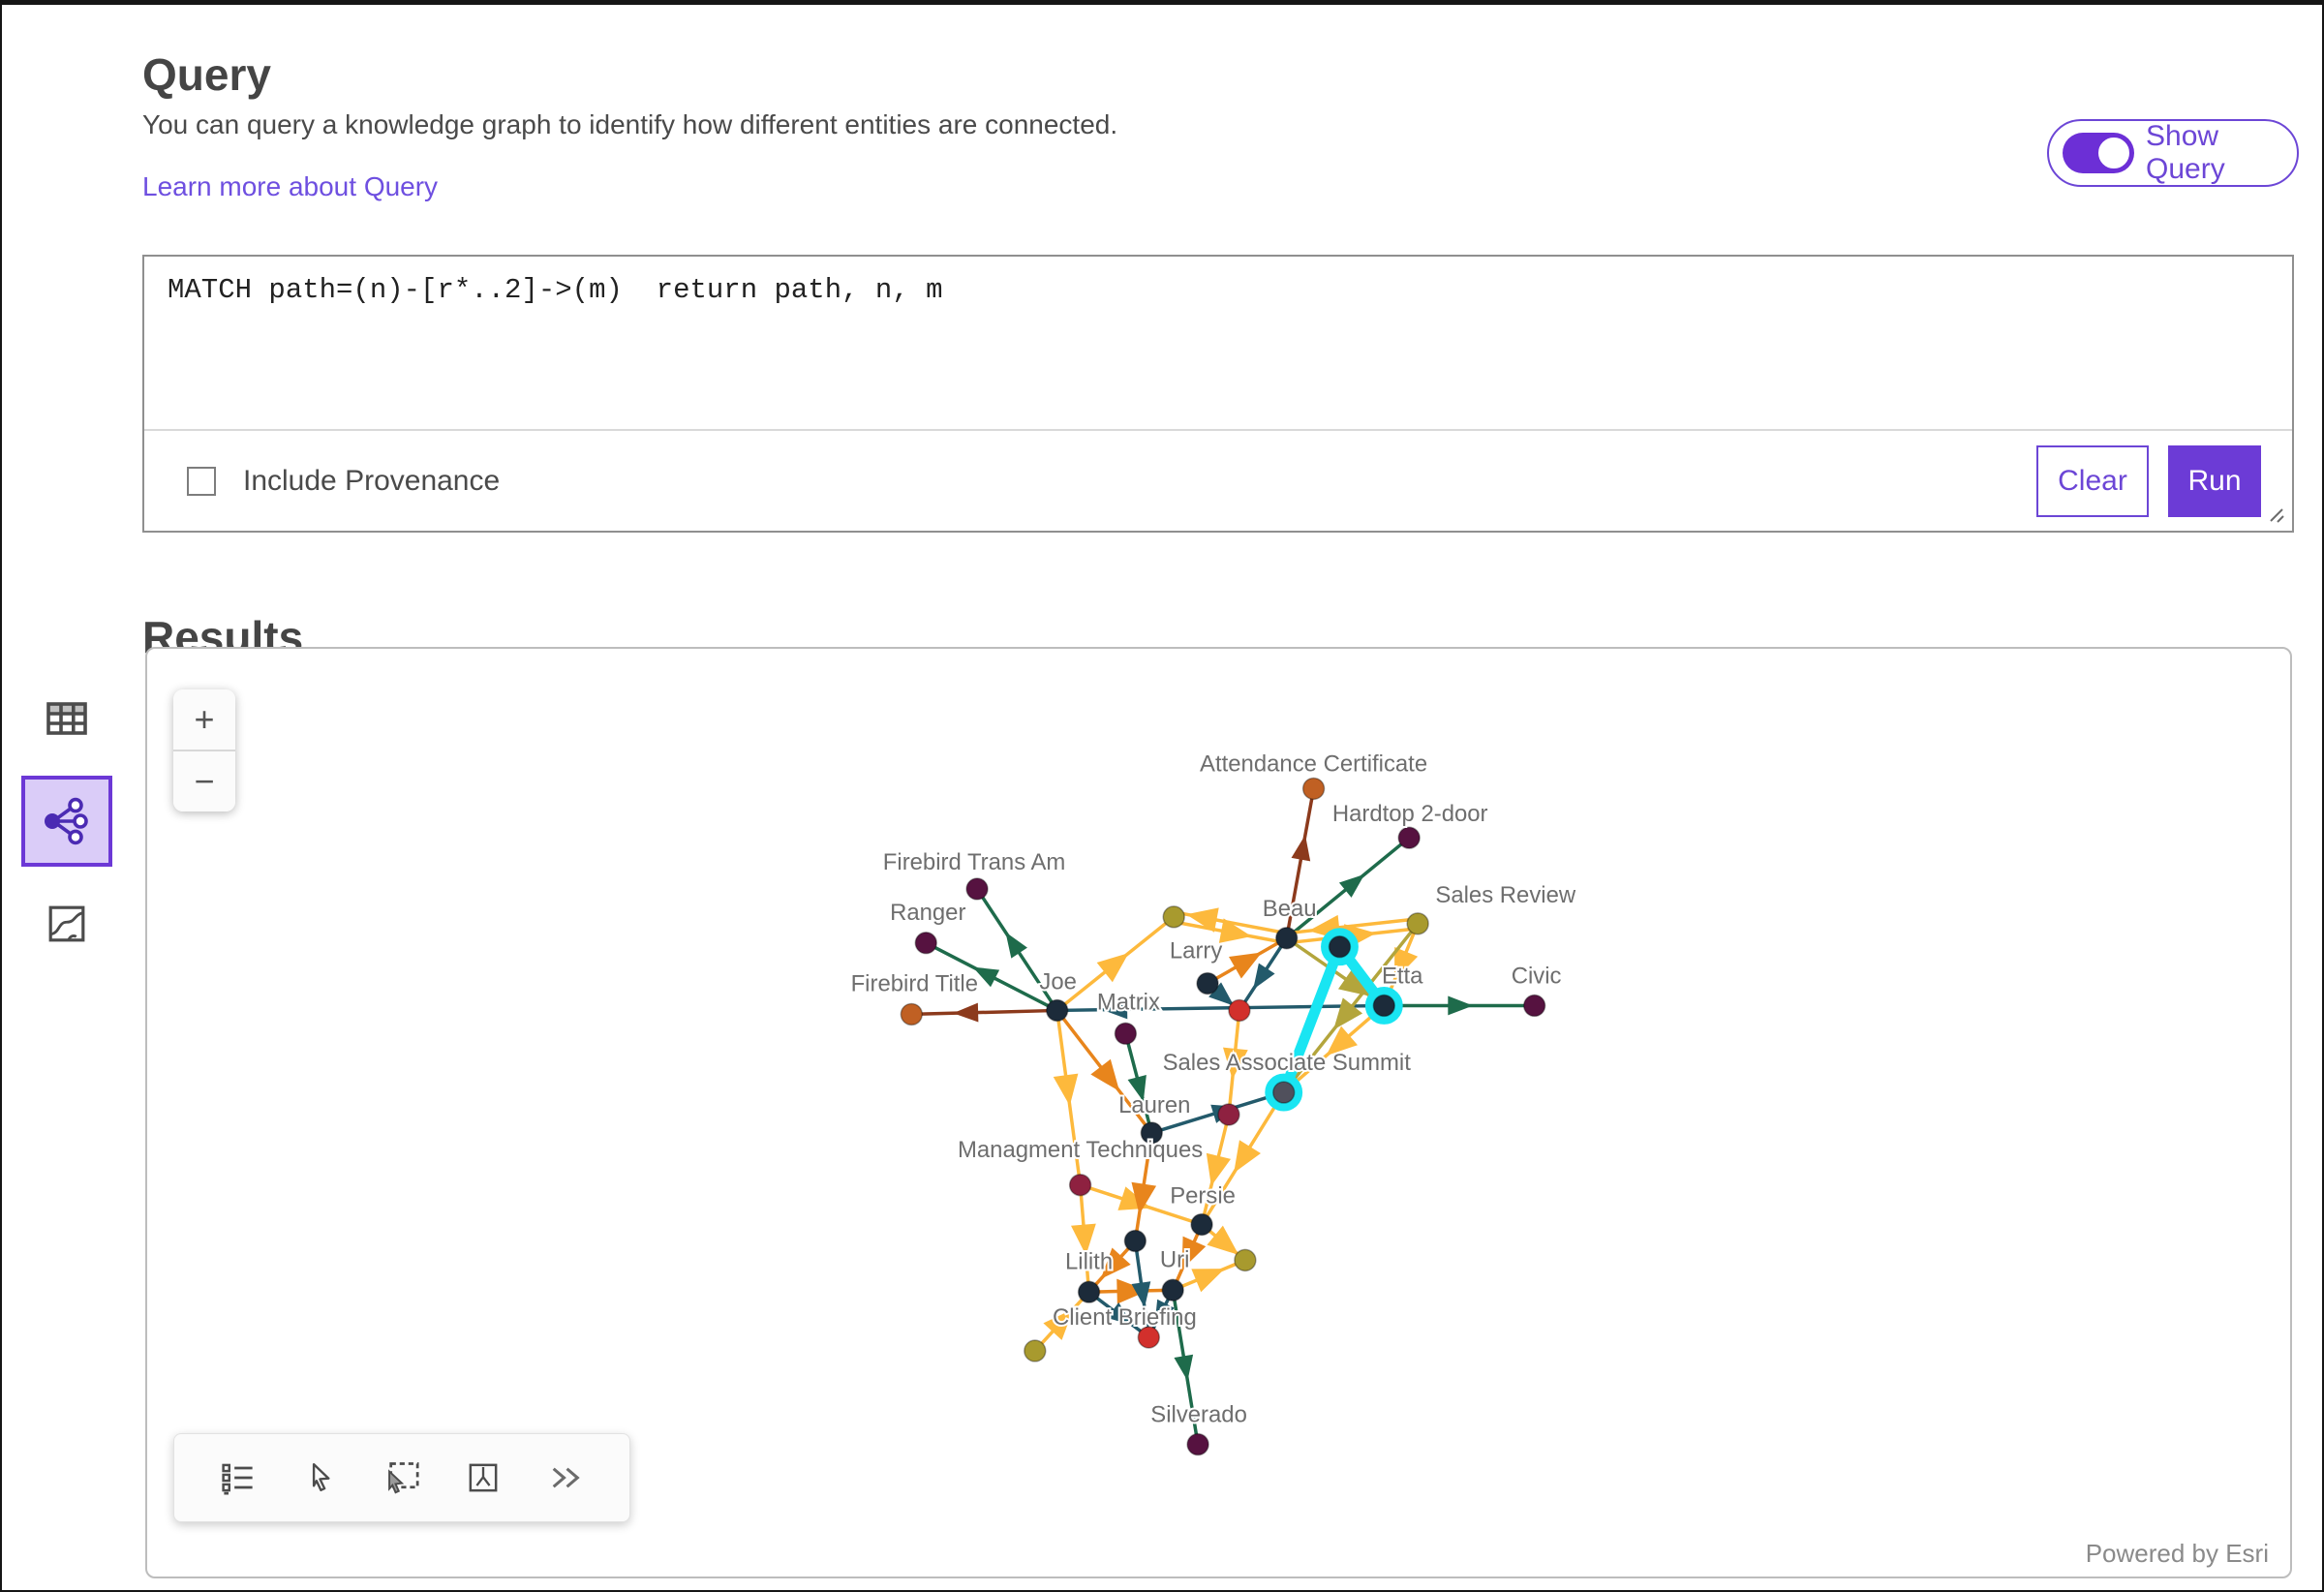 The width and height of the screenshot is (2324, 1592). I want to click on graph-node-label-salesreview: Sales Review, so click(1505, 895).